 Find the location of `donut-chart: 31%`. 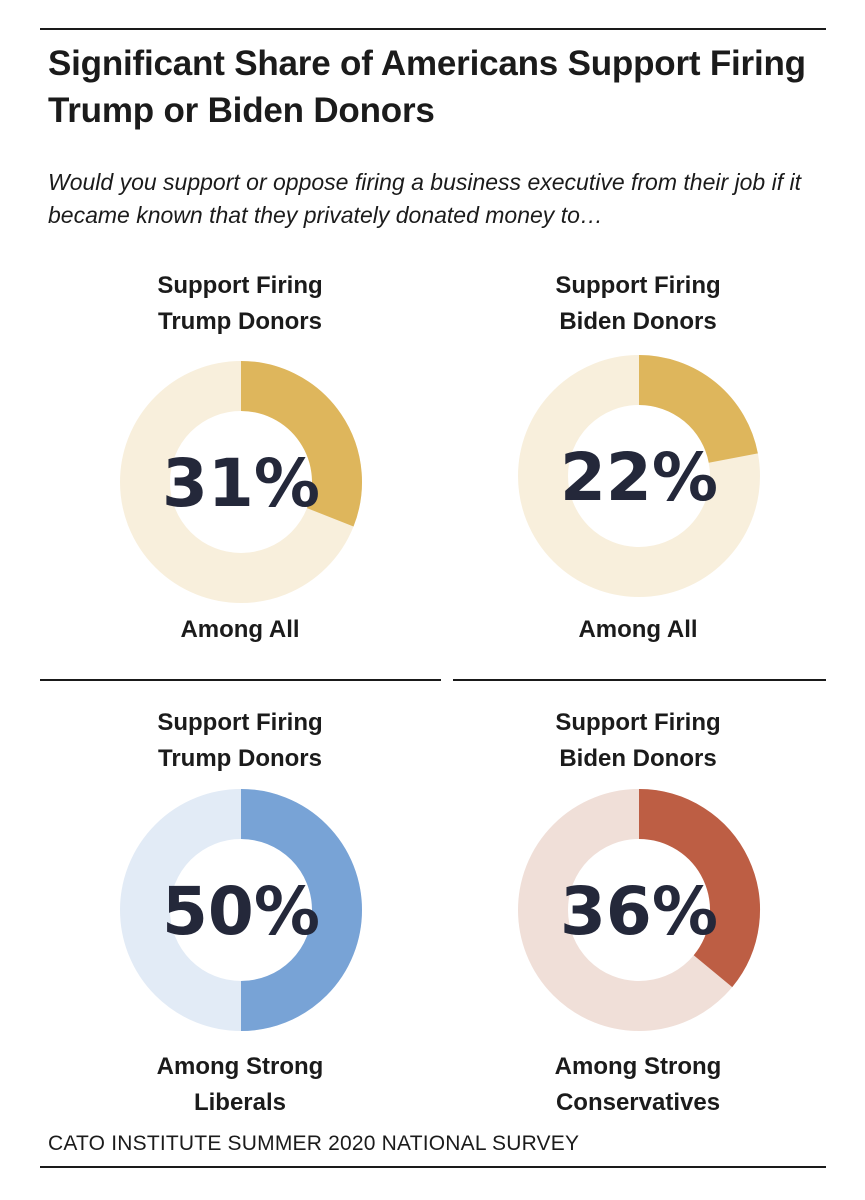

donut-chart: 31% is located at coordinates (241, 482).